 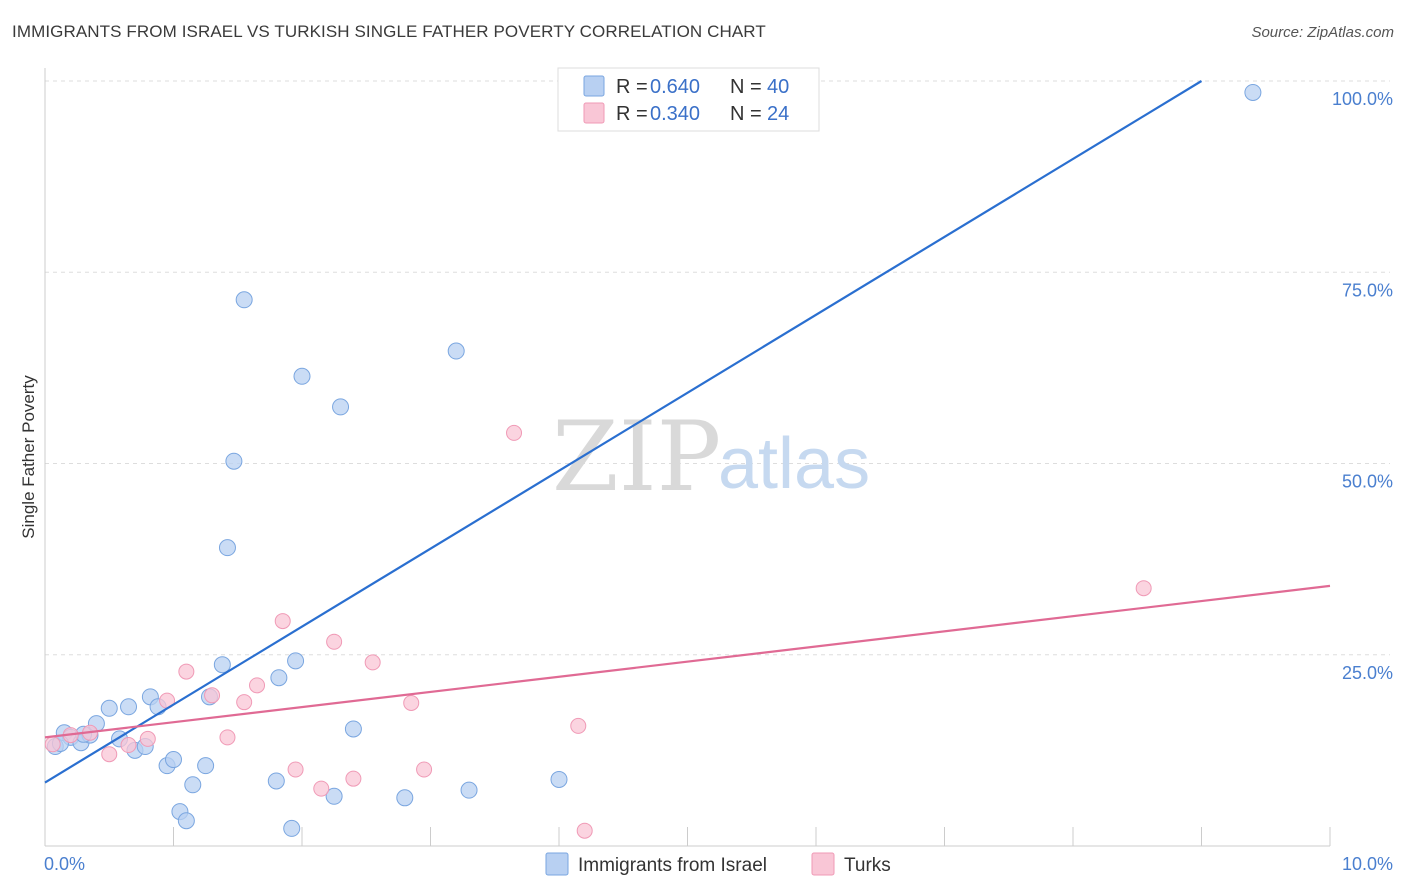 What do you see at coordinates (1362, 99) in the screenshot?
I see `y-tick-label: 100.0%` at bounding box center [1362, 99].